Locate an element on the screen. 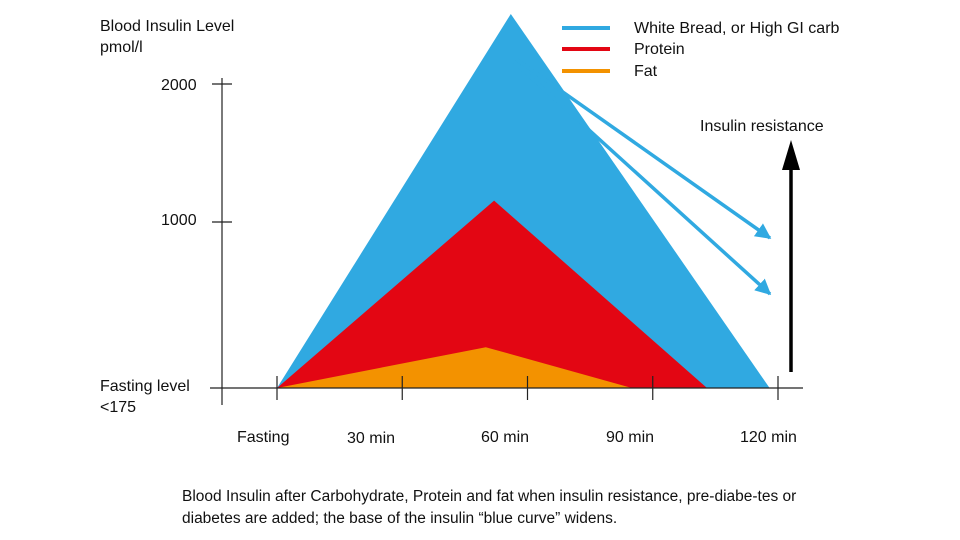 This screenshot has width=960, height=540. blue-arrow-lower is located at coordinates (642, 178).